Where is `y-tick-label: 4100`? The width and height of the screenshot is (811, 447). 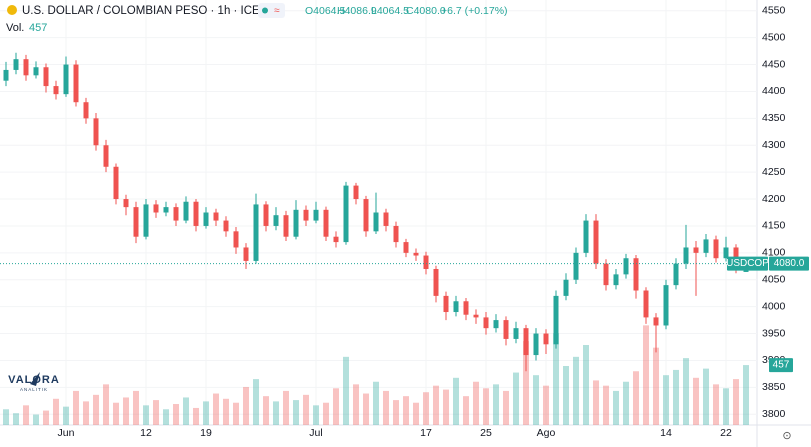
y-tick-label: 4100 is located at coordinates (774, 253).